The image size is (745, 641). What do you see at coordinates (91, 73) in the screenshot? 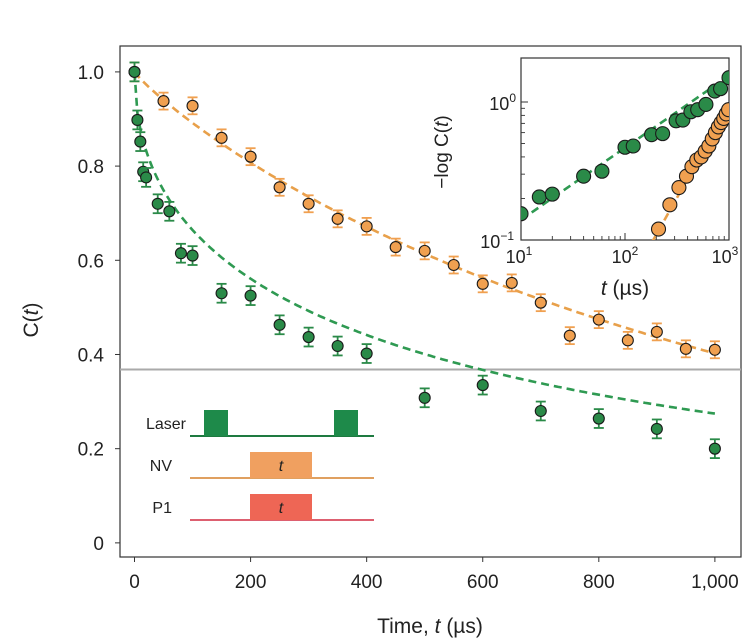
I see `y-tick-label: 1.0` at bounding box center [91, 73].